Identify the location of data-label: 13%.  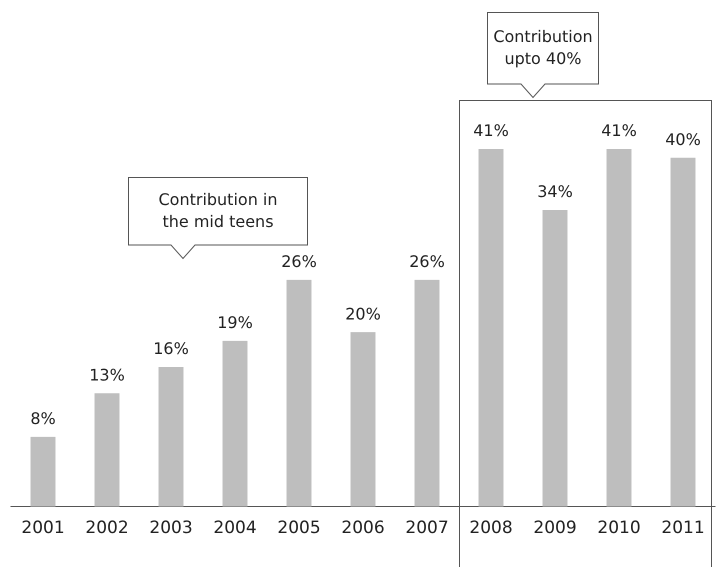
(107, 374).